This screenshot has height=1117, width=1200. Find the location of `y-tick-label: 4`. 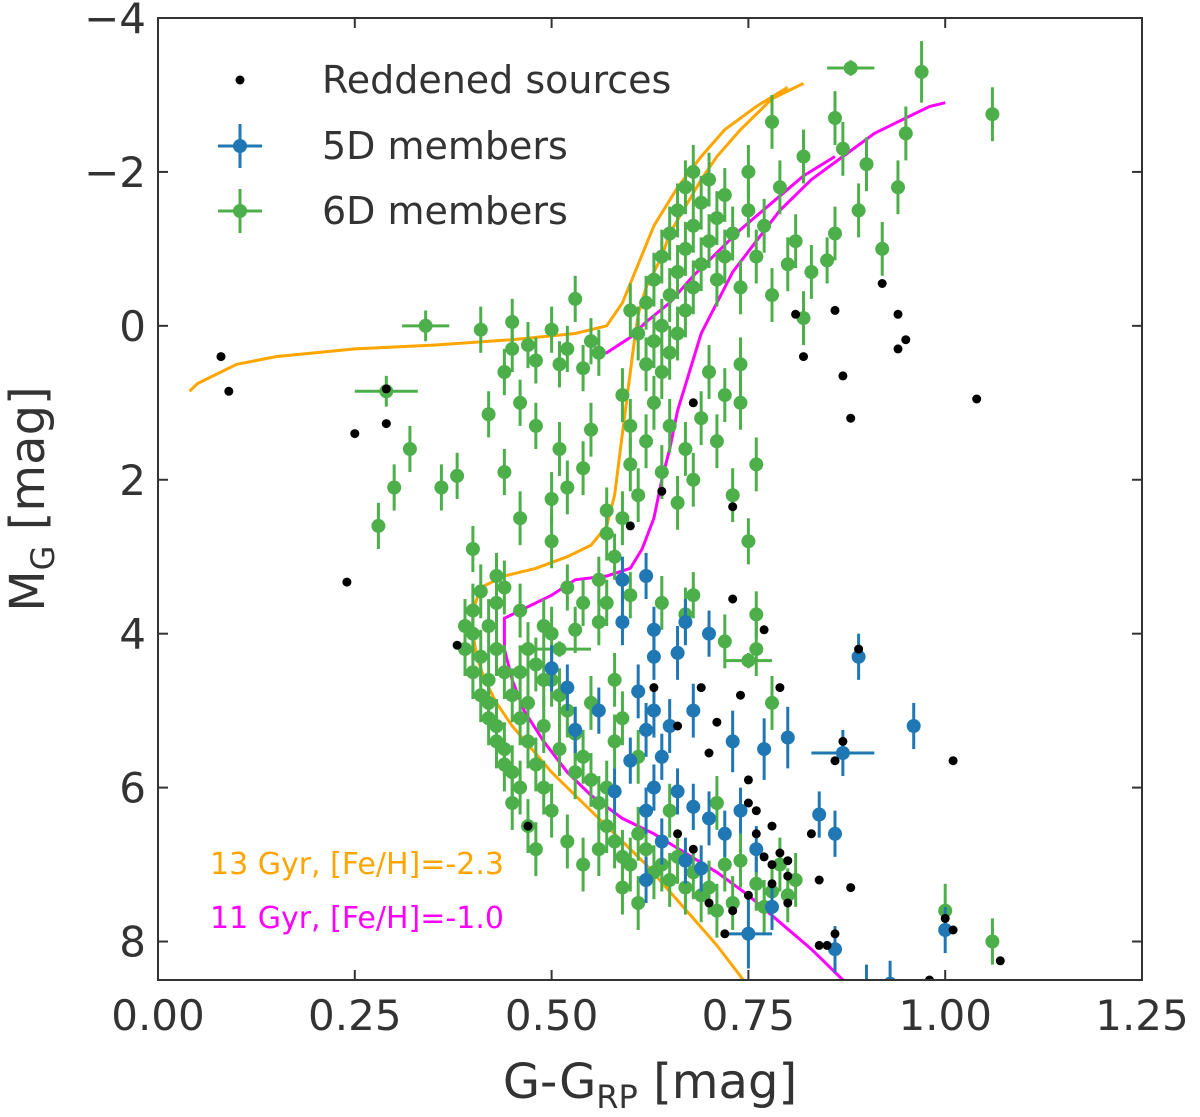

y-tick-label: 4 is located at coordinates (132, 634).